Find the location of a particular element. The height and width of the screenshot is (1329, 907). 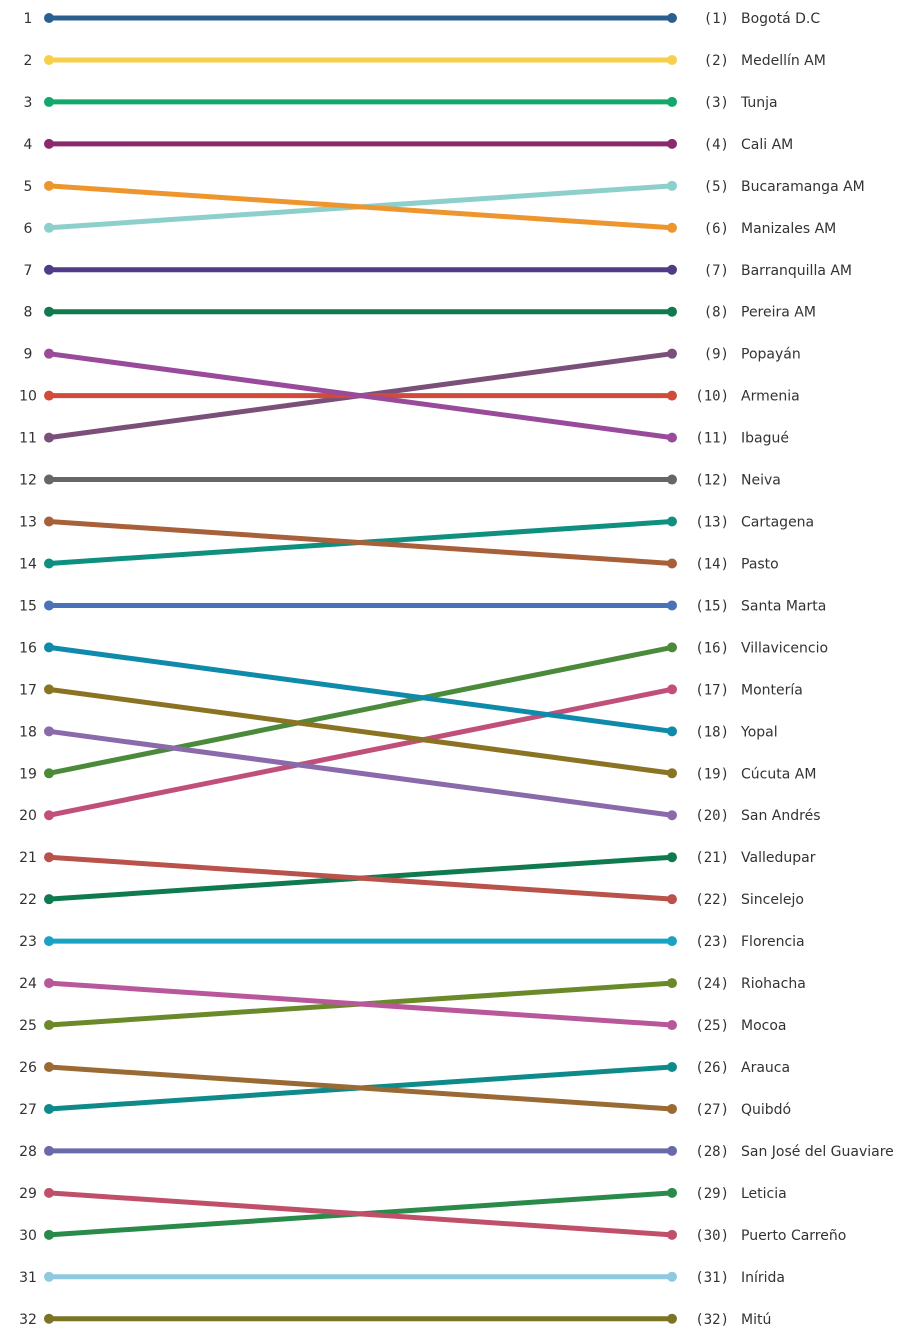

right-rank-label: (15) is located at coordinates (712, 606).